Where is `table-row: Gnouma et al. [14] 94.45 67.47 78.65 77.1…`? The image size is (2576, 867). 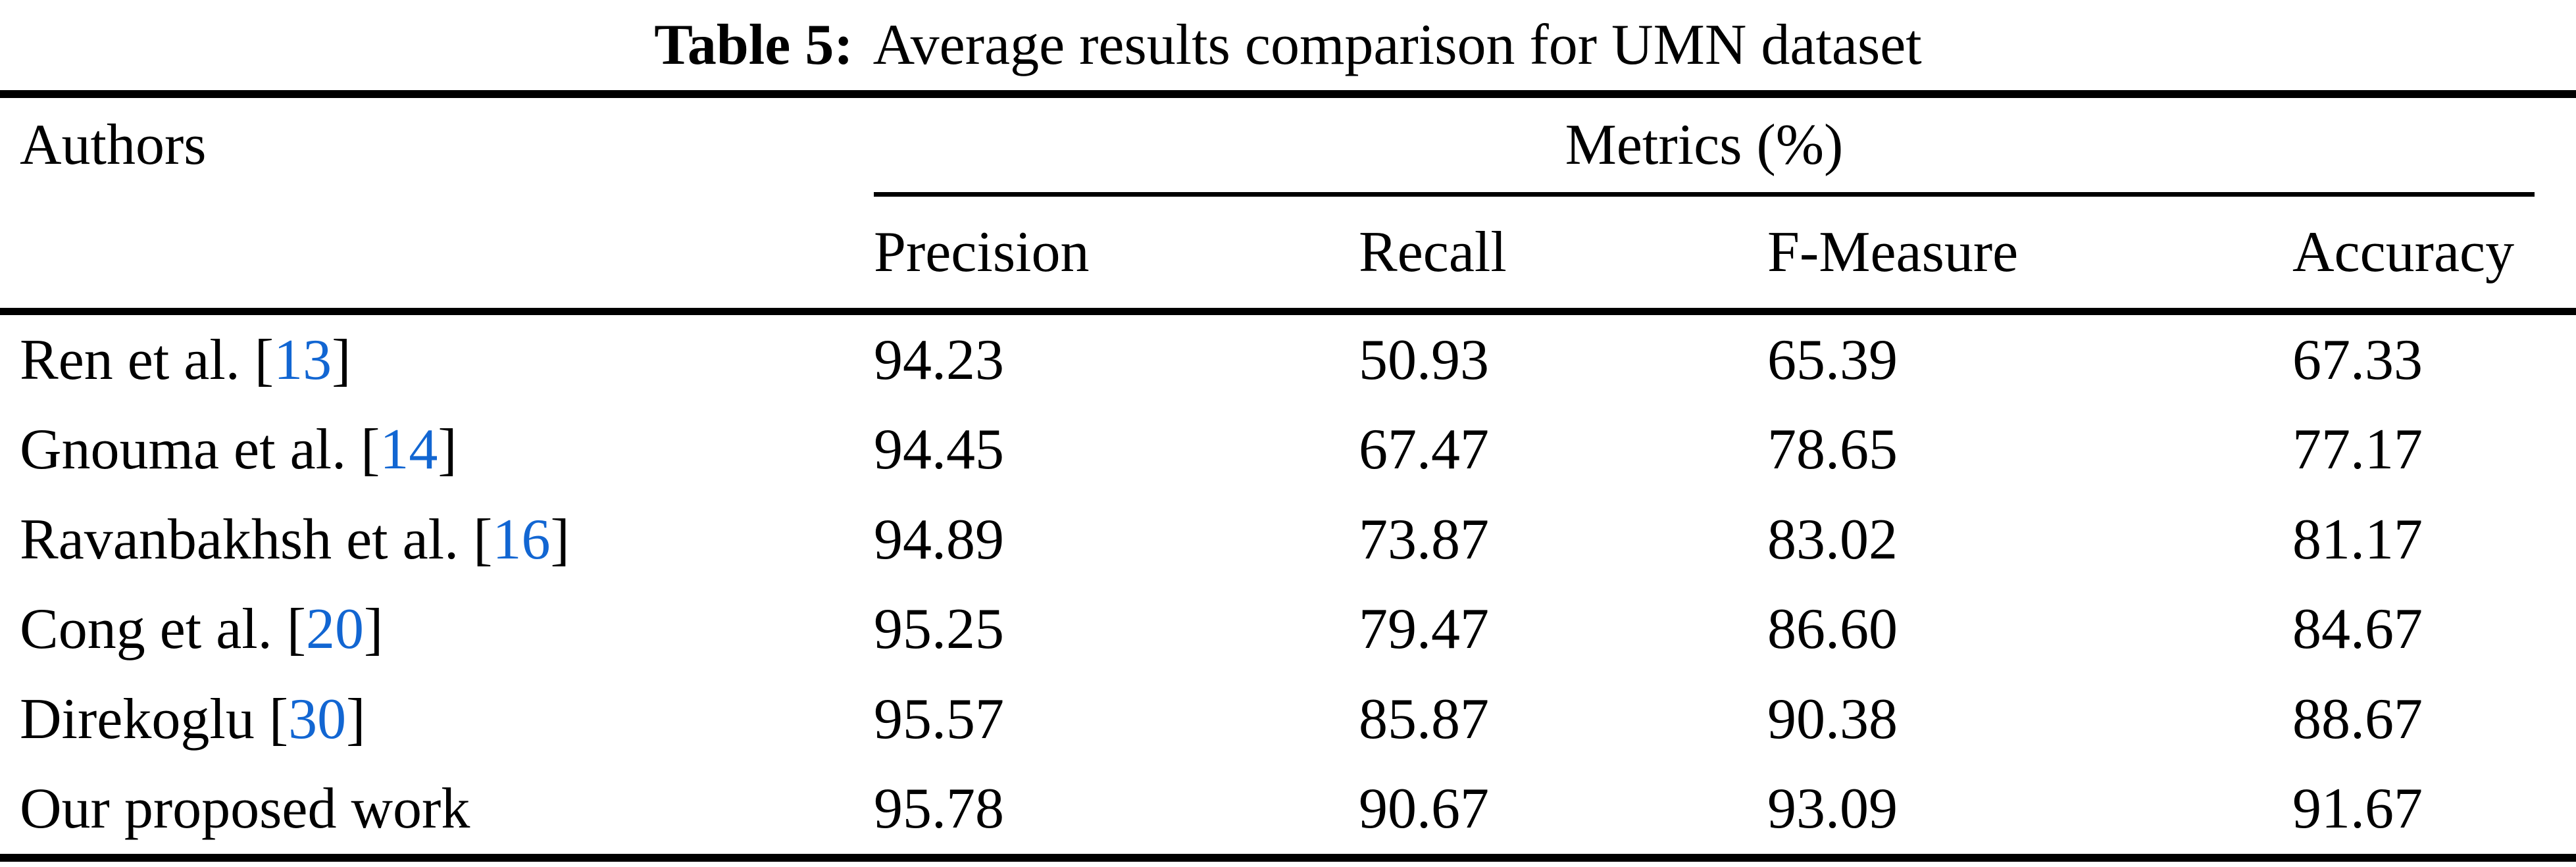 table-row: Gnouma et al. [14] 94.45 67.47 78.65 77.1… is located at coordinates (1288, 450).